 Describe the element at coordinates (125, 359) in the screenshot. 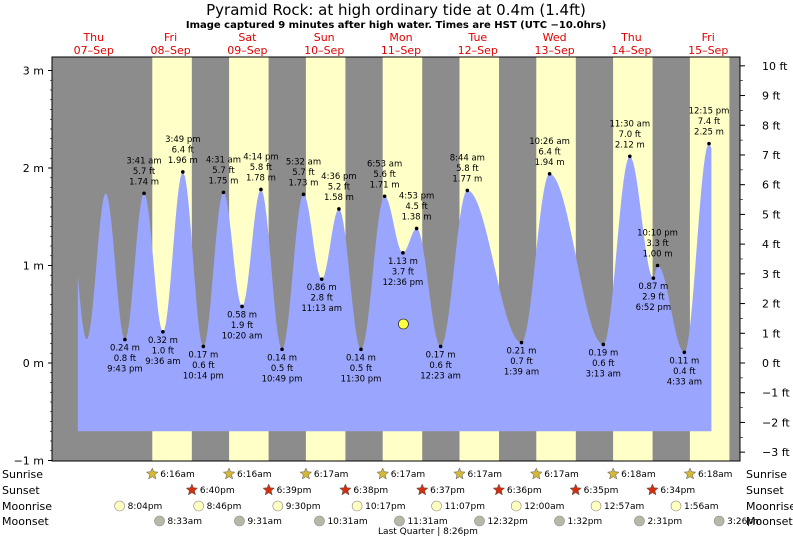

I see `tide-extreme-label: 0.8 ft` at that location.